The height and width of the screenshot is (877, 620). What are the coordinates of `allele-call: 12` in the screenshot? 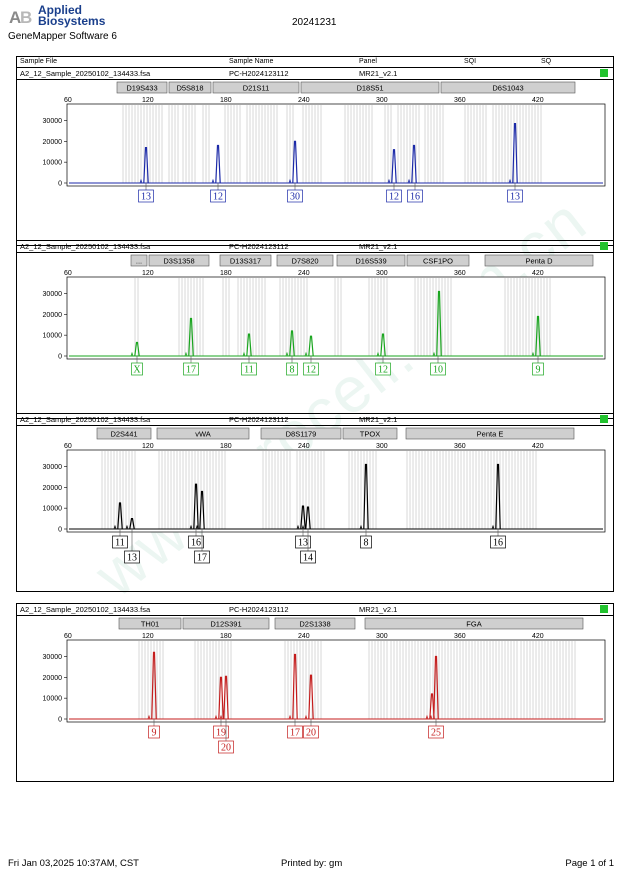 It's located at (394, 193).